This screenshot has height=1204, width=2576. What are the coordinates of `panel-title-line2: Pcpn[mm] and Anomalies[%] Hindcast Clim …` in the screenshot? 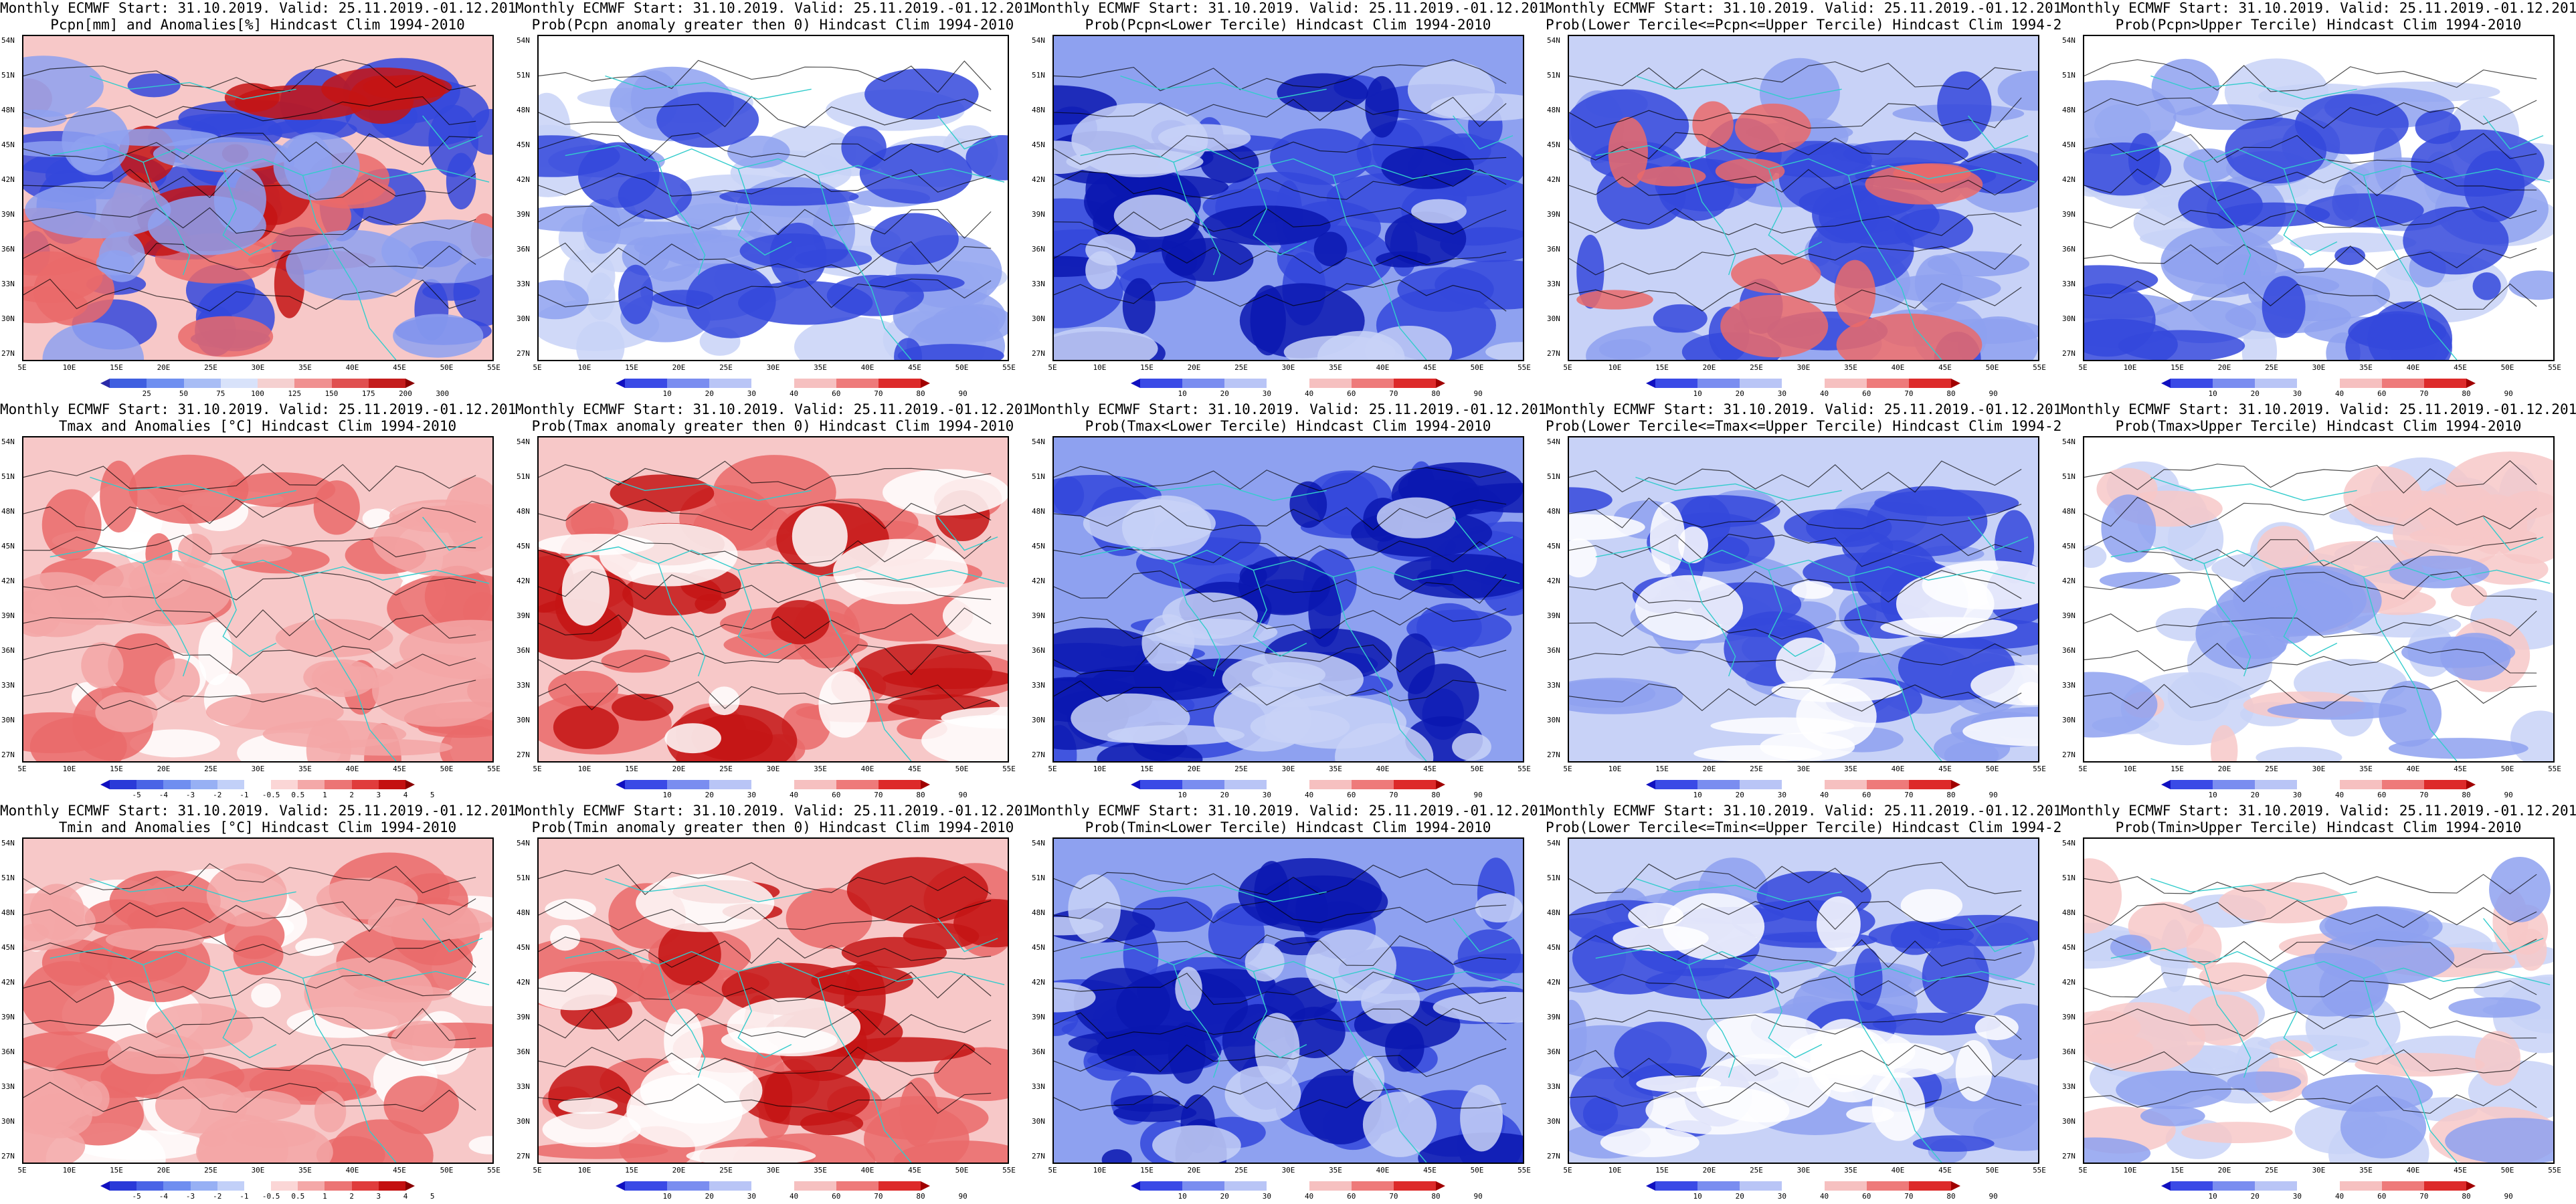 It's located at (257, 25).